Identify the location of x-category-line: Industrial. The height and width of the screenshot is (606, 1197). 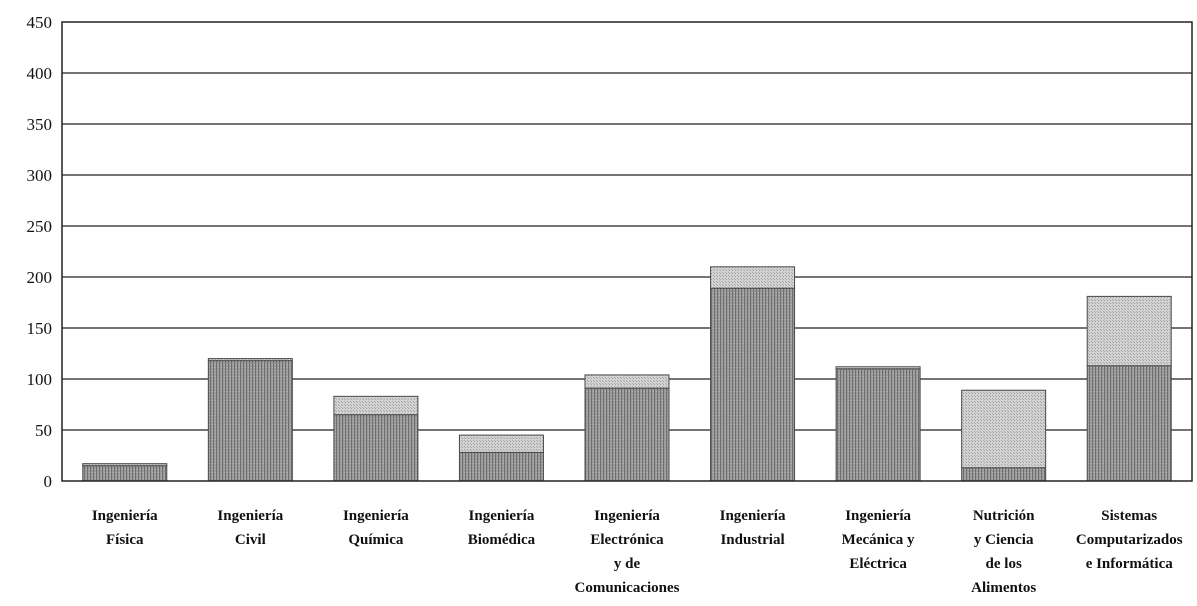
(752, 540).